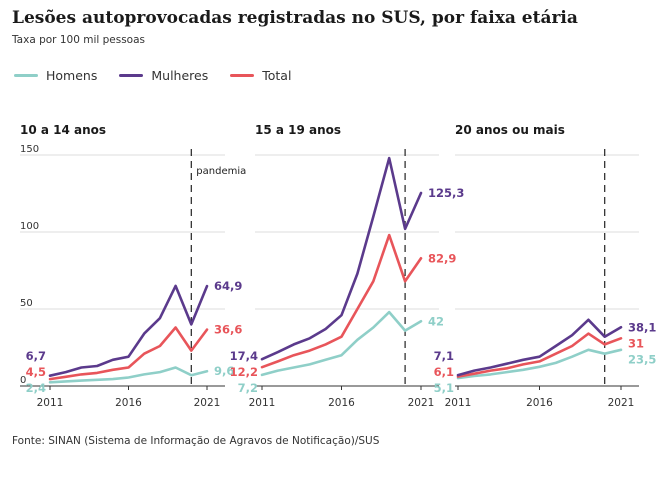 This screenshot has height=477, width=668. Describe the element at coordinates (436, 321) in the screenshot. I see `data-label-end-homens: 42` at that location.